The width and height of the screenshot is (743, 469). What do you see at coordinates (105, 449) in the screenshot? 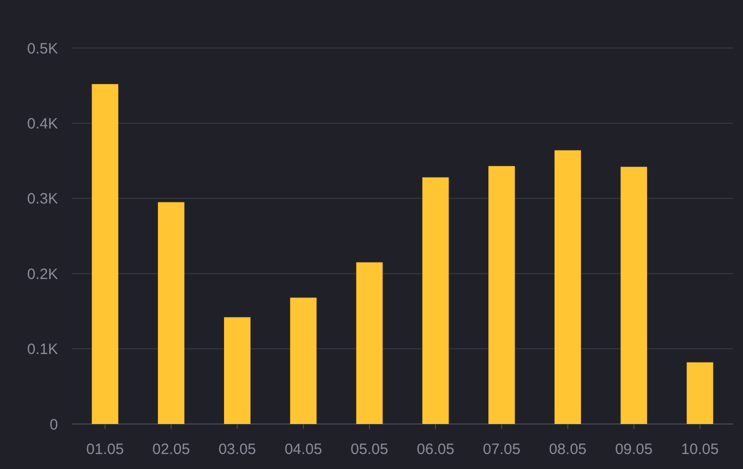
I see `x-tick-label: 01.05` at bounding box center [105, 449].